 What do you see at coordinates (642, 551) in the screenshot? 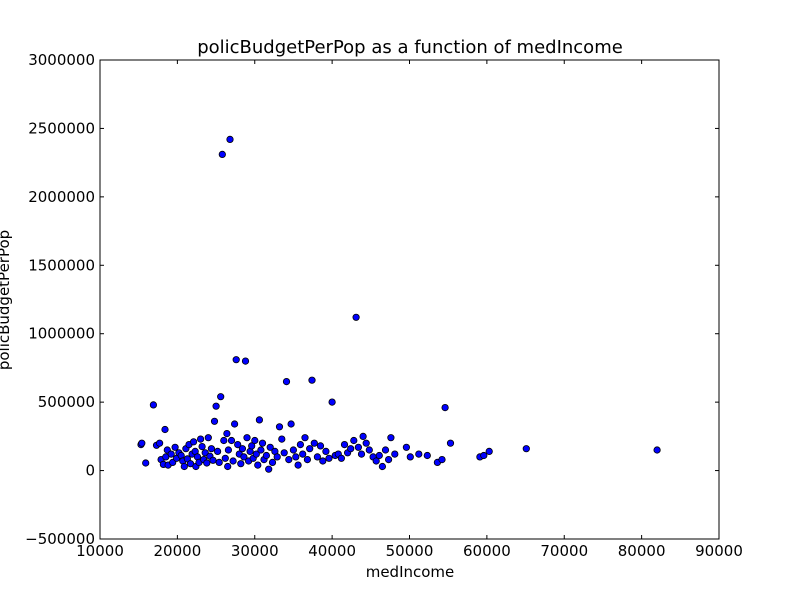
I see `x-tick-label: 80000` at bounding box center [642, 551].